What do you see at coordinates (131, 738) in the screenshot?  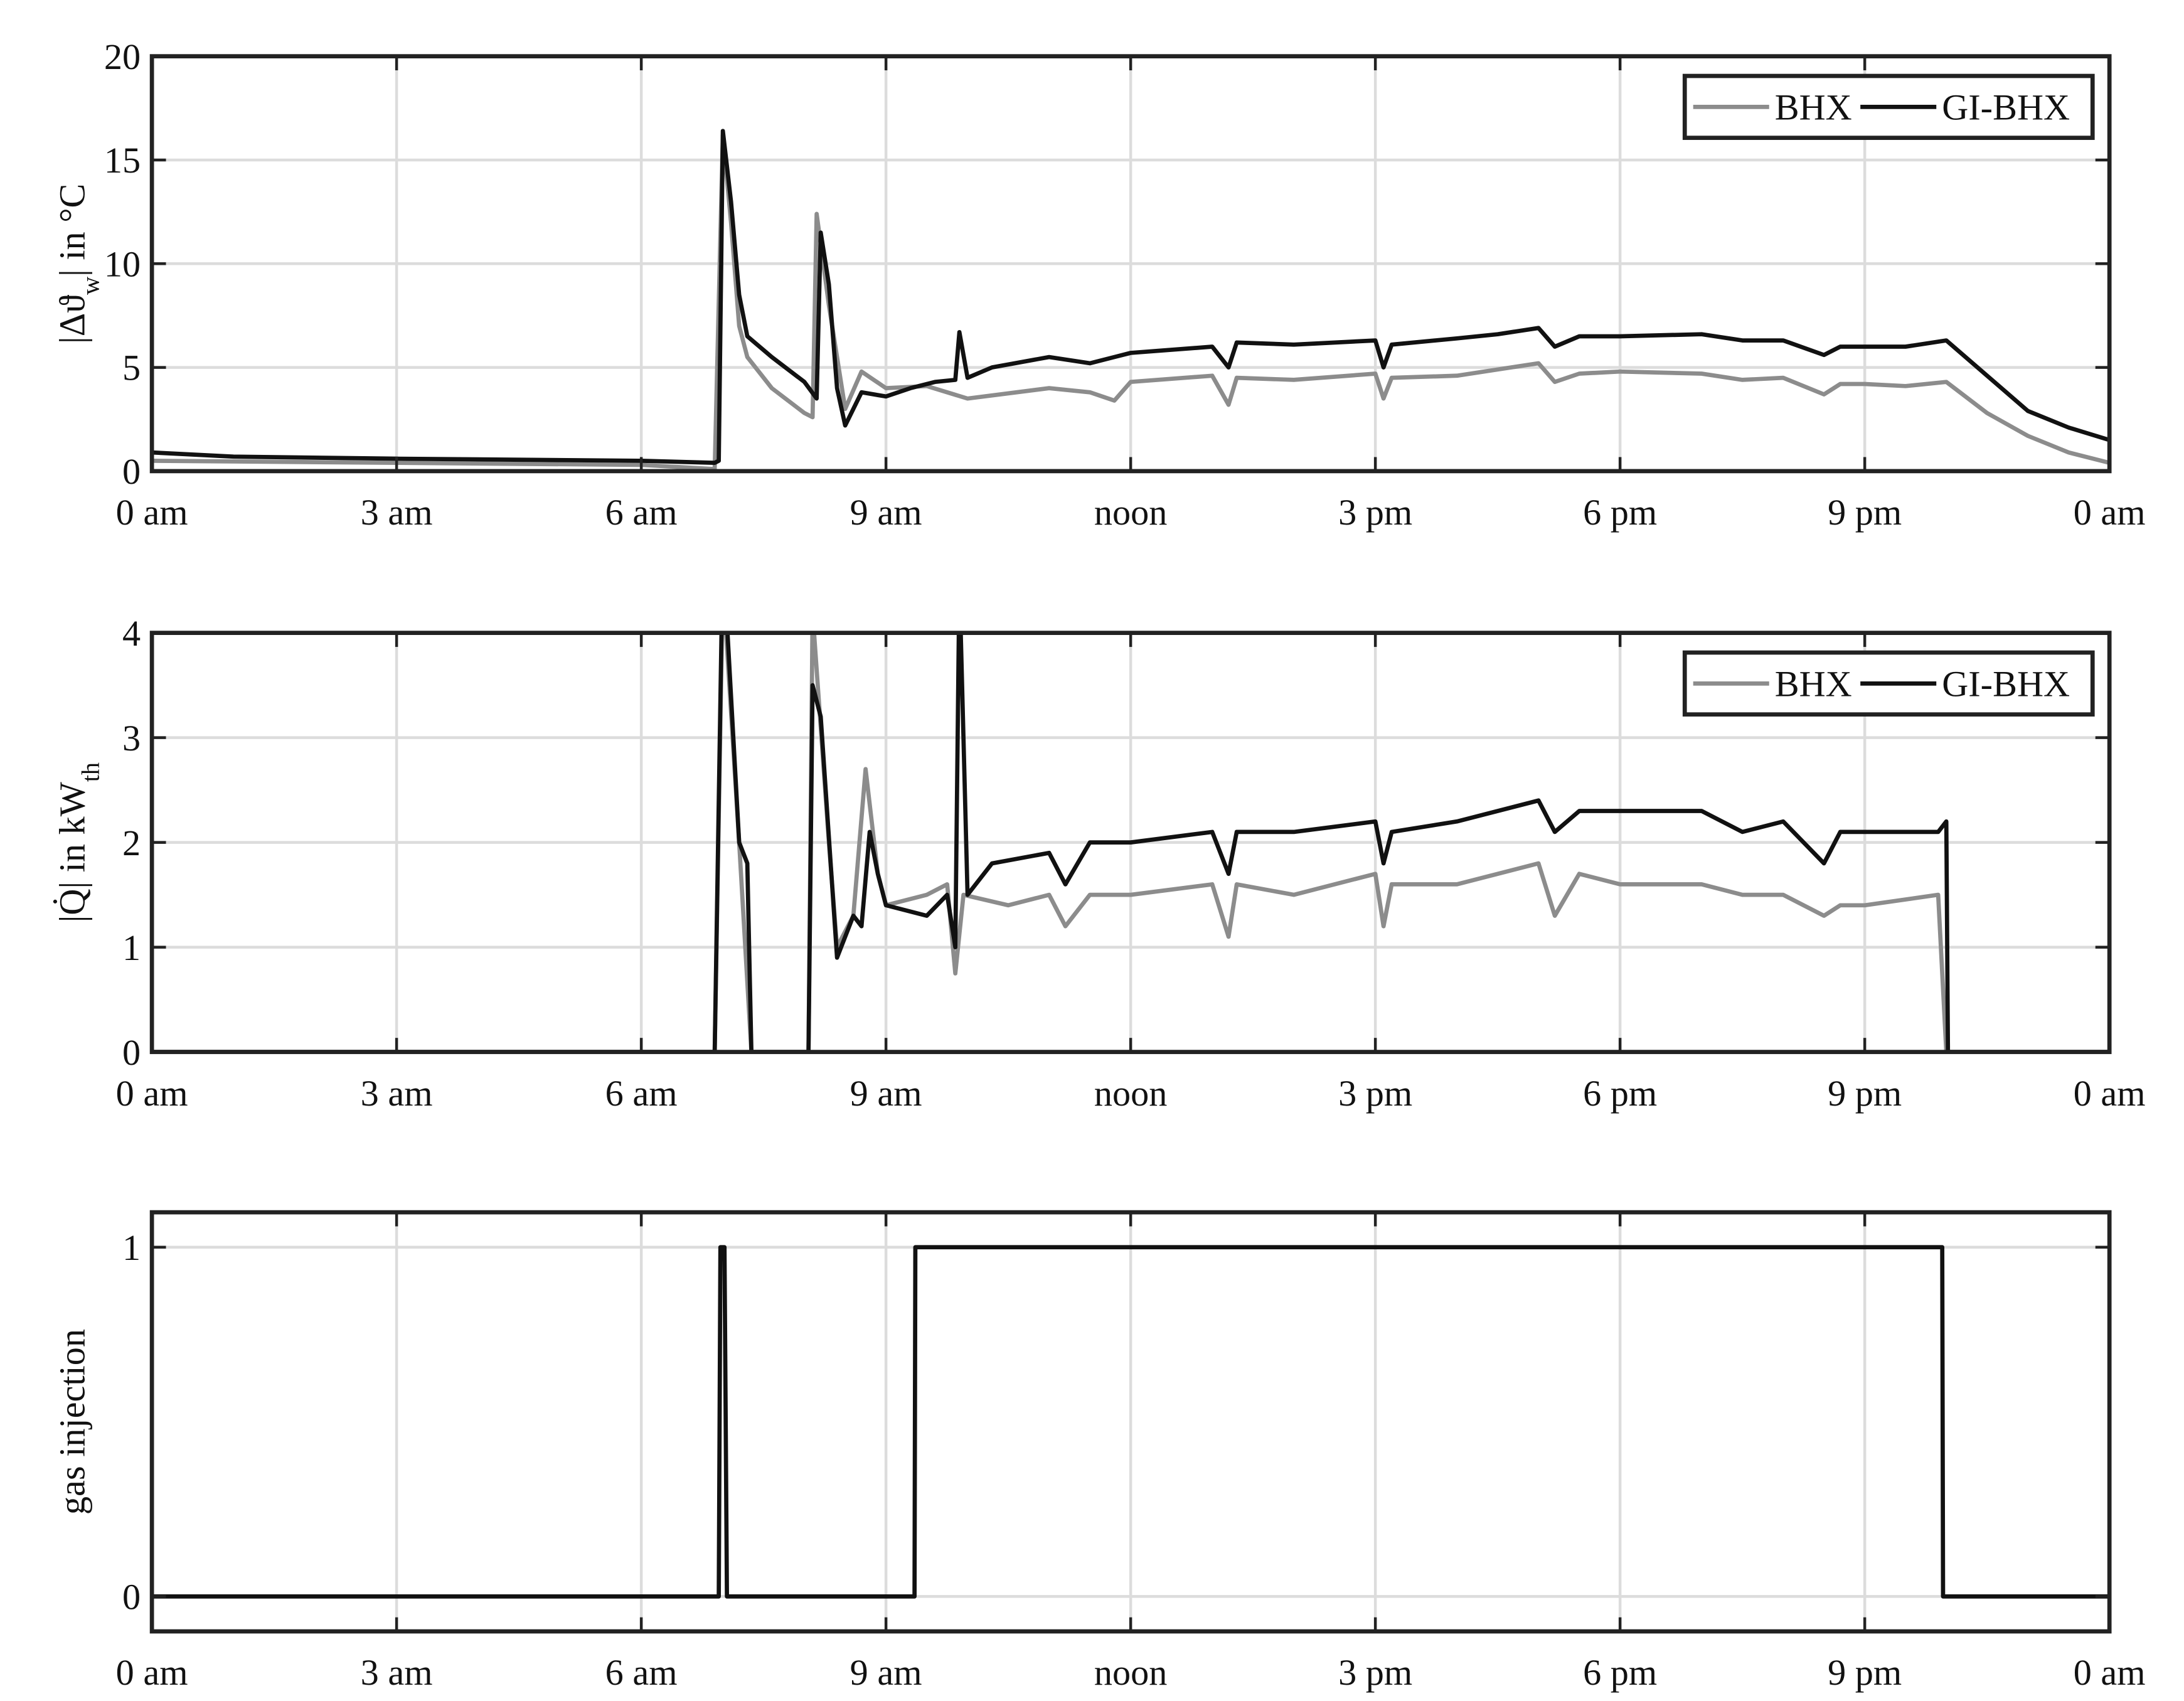 I see `y-tick-label: 3` at bounding box center [131, 738].